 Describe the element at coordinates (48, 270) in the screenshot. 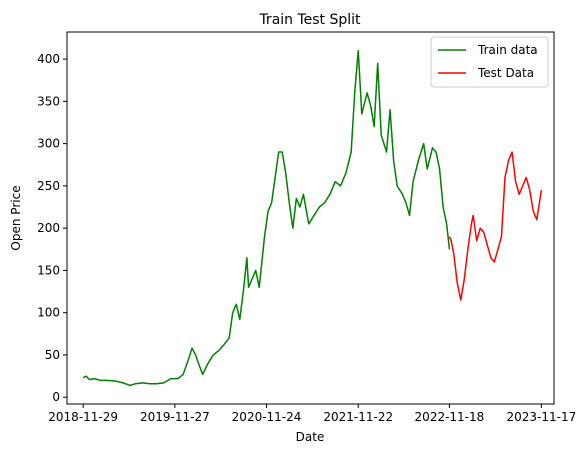

I see `y-tick-label: 150` at that location.